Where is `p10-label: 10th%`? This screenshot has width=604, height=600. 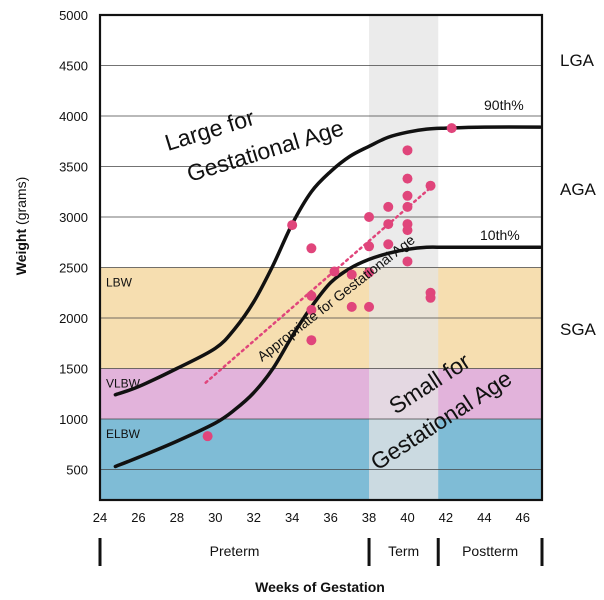 p10-label: 10th% is located at coordinates (500, 235).